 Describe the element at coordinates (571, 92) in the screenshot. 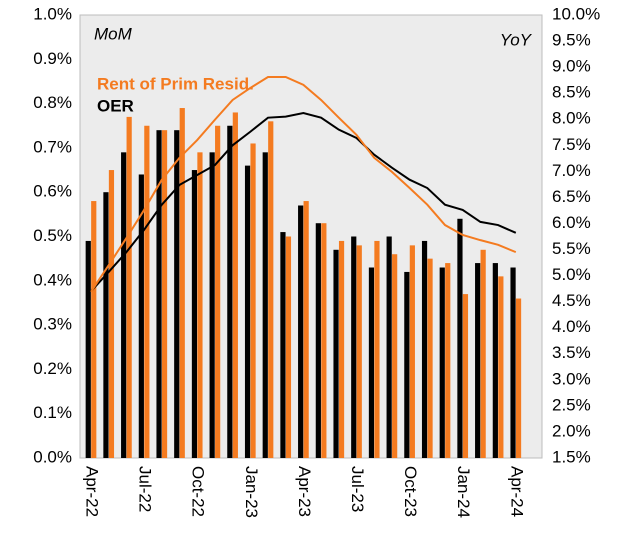

I see `y2-tick-label: 8.5%` at that location.